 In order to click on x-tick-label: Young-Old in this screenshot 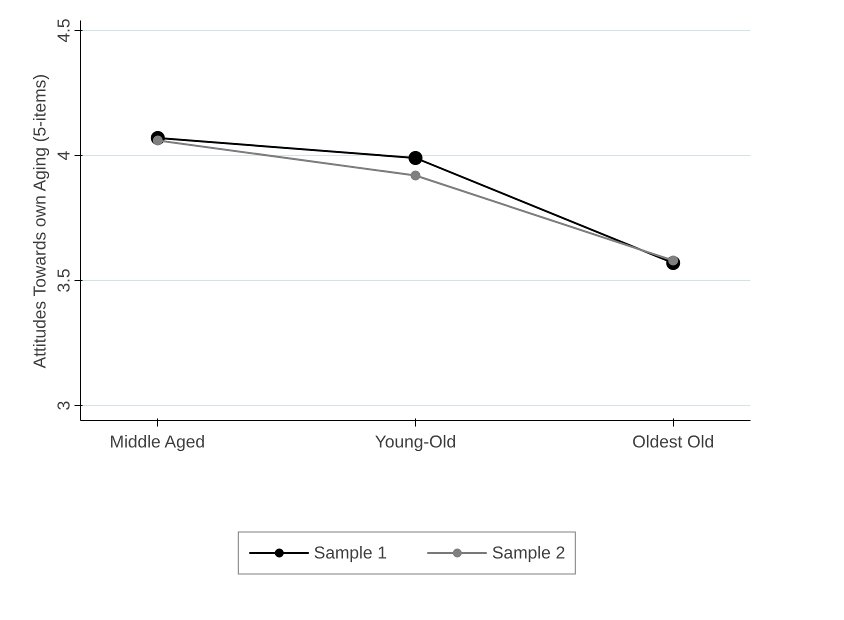, I will do `click(415, 442)`.